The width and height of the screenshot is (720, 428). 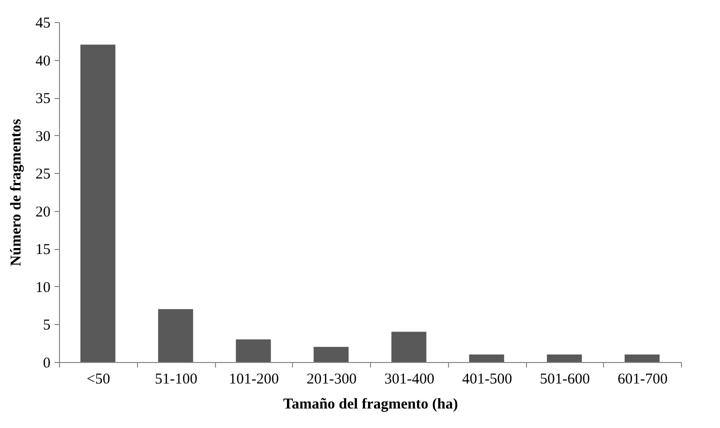 What do you see at coordinates (43, 99) in the screenshot?
I see `y-tick-label: 35` at bounding box center [43, 99].